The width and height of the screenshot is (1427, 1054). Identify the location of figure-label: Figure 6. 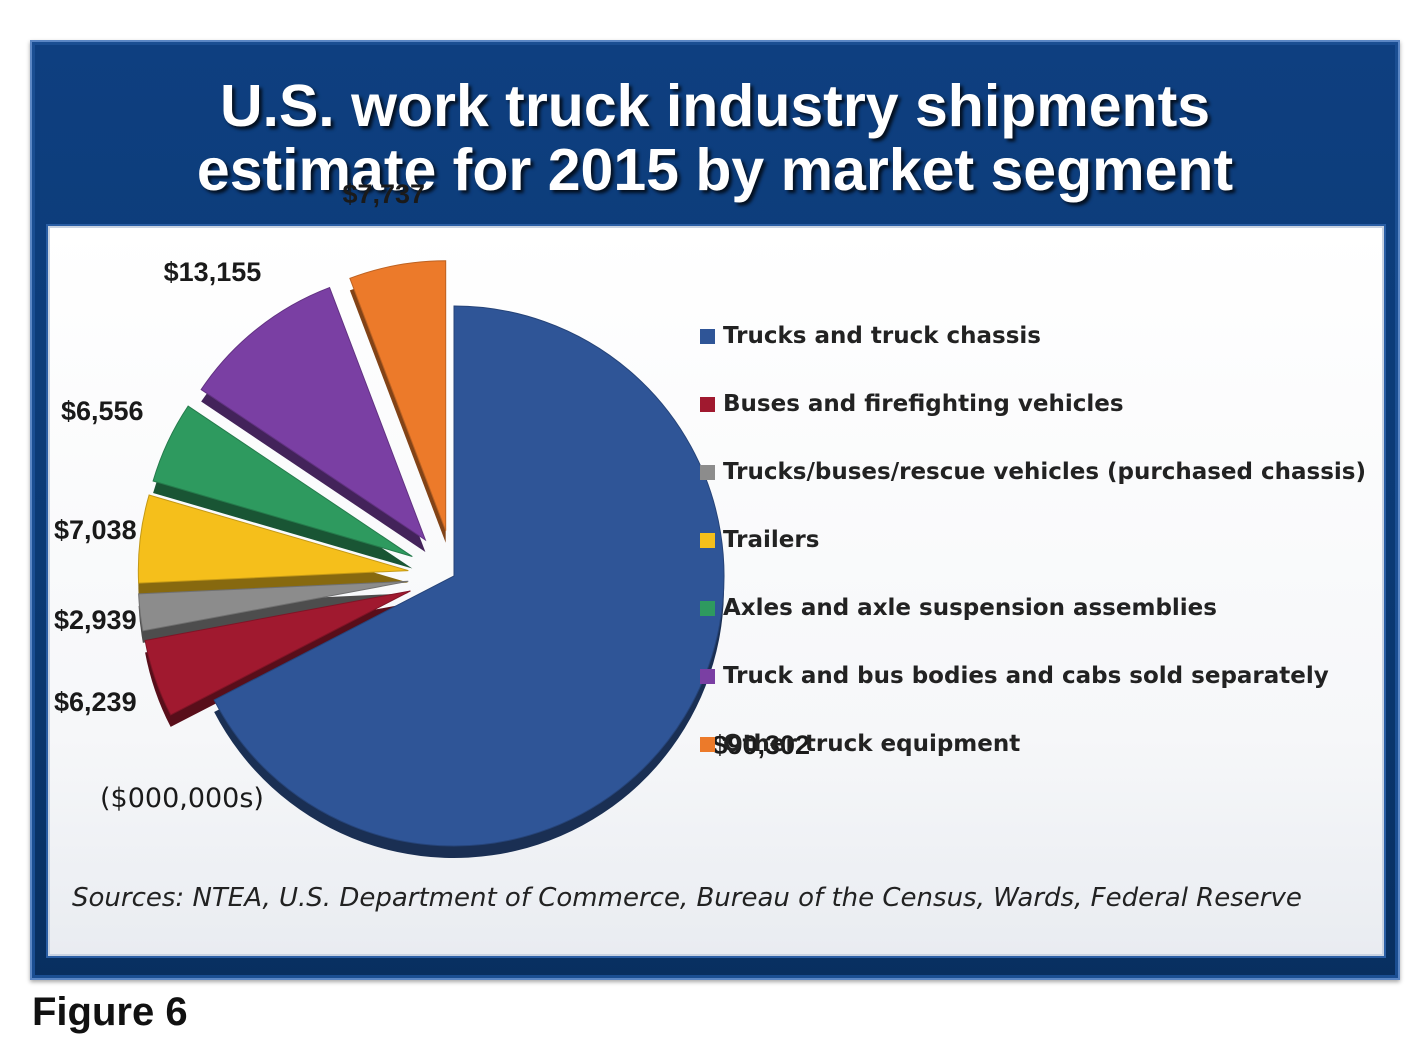
(110, 1012).